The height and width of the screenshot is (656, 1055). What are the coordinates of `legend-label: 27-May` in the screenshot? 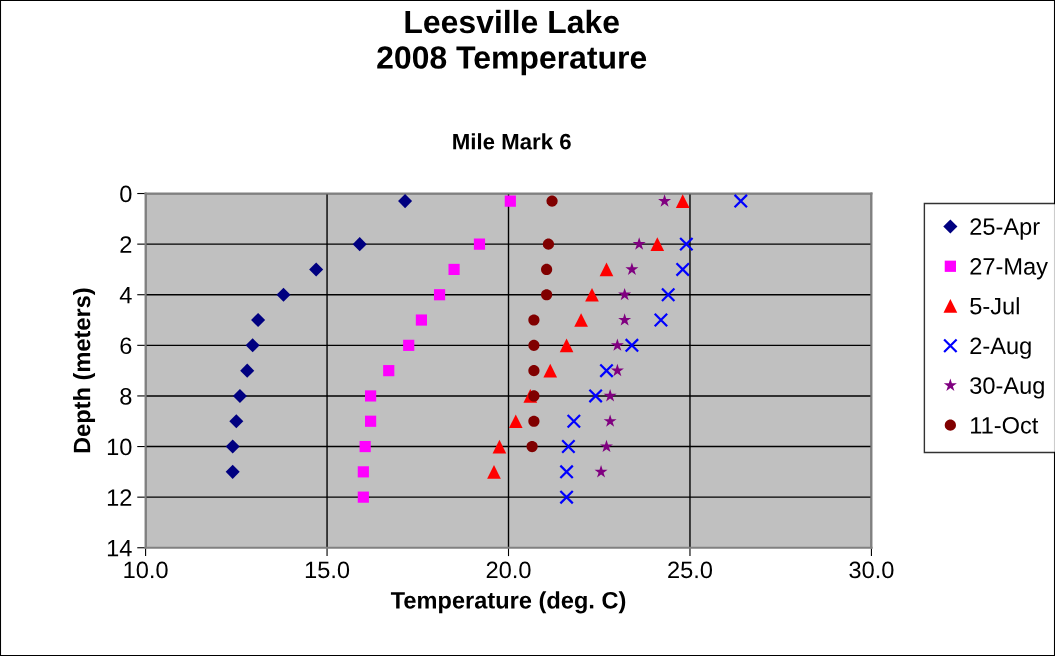 It's located at (1009, 269).